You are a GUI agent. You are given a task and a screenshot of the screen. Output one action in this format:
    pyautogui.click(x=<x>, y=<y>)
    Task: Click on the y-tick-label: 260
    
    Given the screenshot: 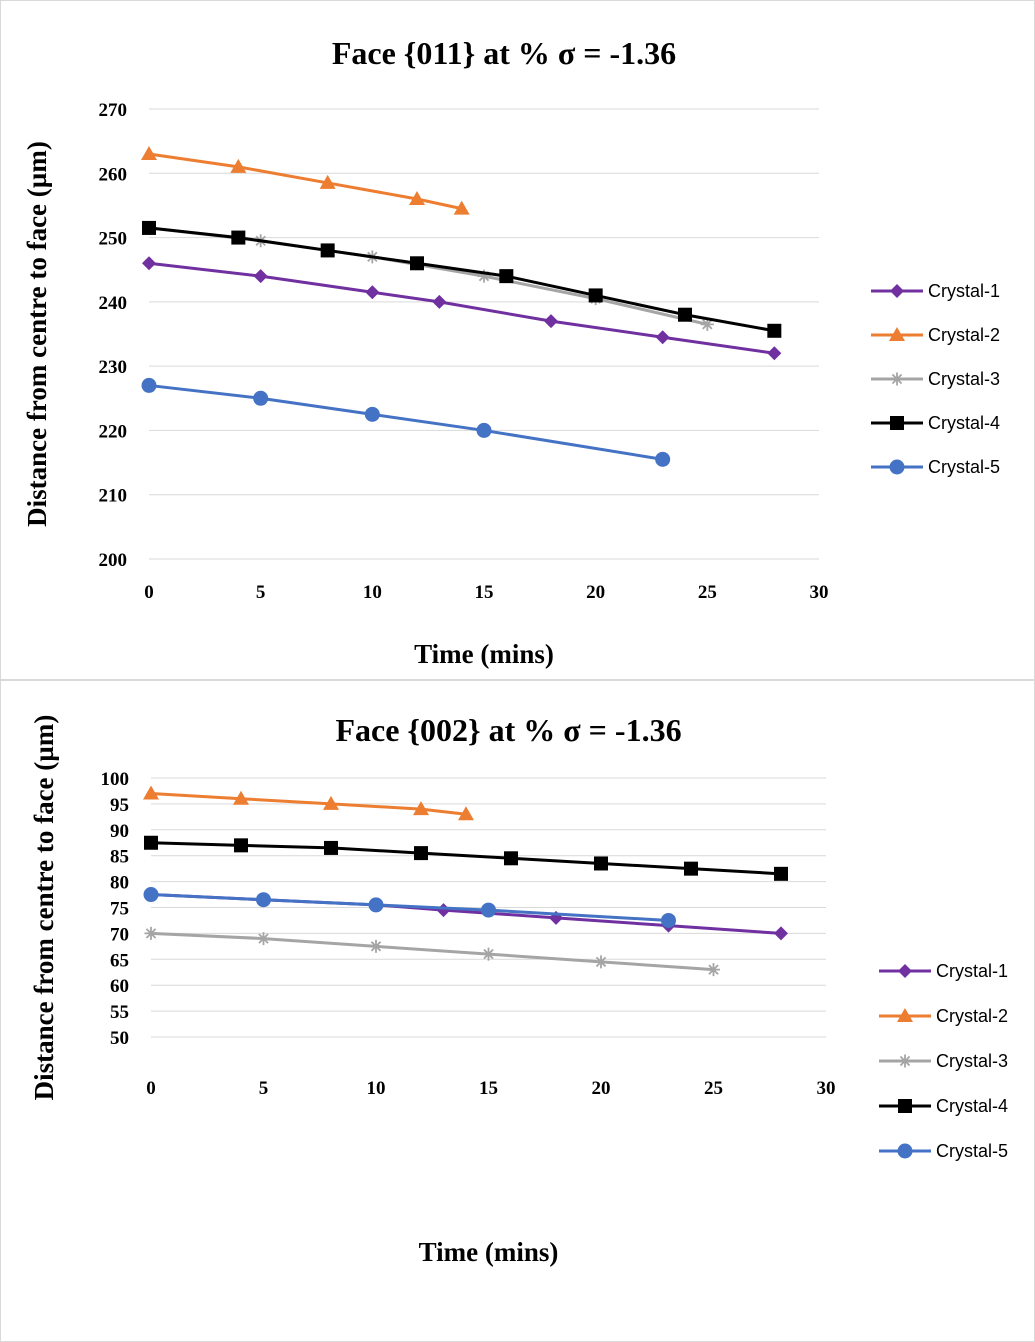 What is the action you would take?
    pyautogui.click(x=113, y=174)
    